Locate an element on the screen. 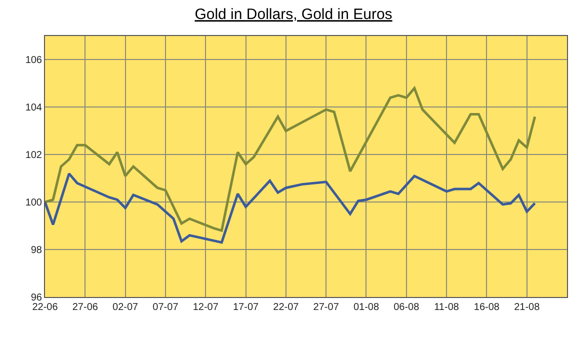 Image resolution: width=587 pixels, height=345 pixels. x-tick-label: 11-08 is located at coordinates (447, 307).